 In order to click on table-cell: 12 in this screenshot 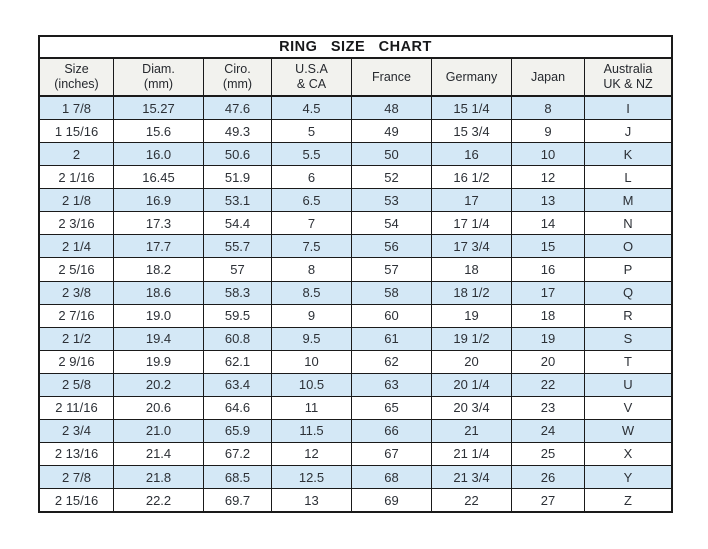, I will do `click(548, 177)`.